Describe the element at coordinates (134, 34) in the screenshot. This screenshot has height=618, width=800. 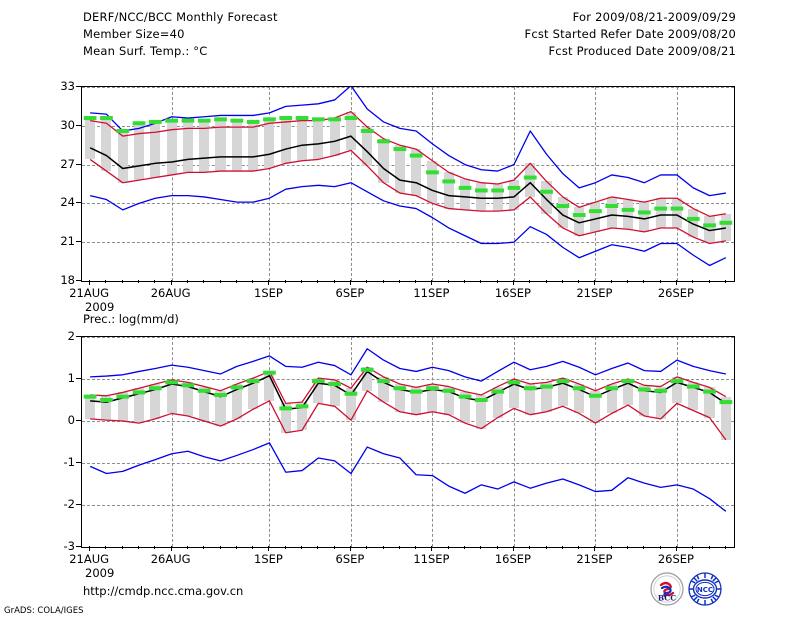
I see `member-size-label: Member Size=40` at that location.